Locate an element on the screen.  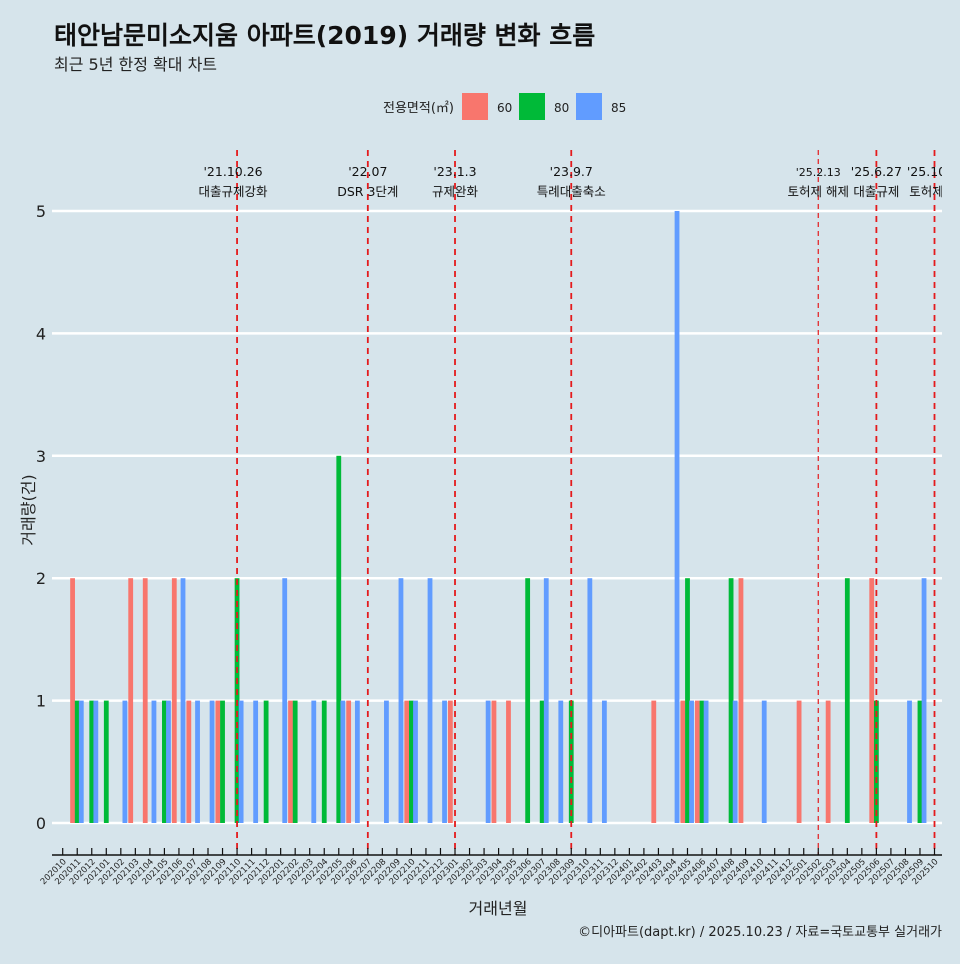
event-date: '23.9.7 is located at coordinates (571, 171).